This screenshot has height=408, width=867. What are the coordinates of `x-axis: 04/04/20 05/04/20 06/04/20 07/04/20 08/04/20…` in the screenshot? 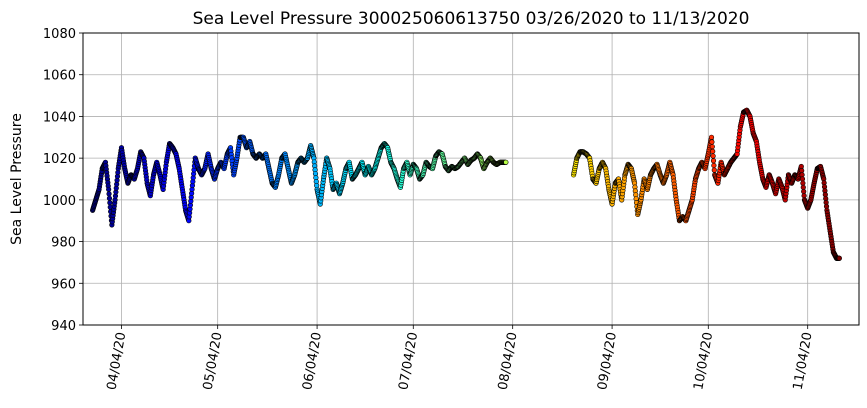 It's located at (460, 358).